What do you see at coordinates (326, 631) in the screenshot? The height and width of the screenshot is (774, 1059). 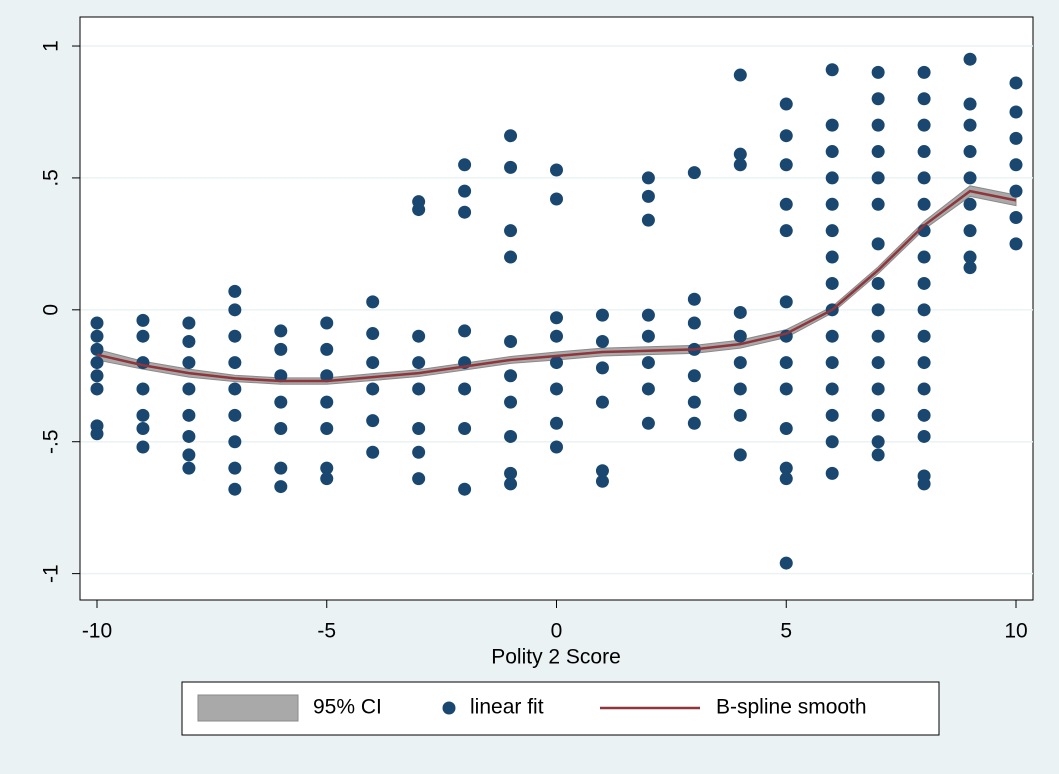 I see `x-tick-label: -5` at bounding box center [326, 631].